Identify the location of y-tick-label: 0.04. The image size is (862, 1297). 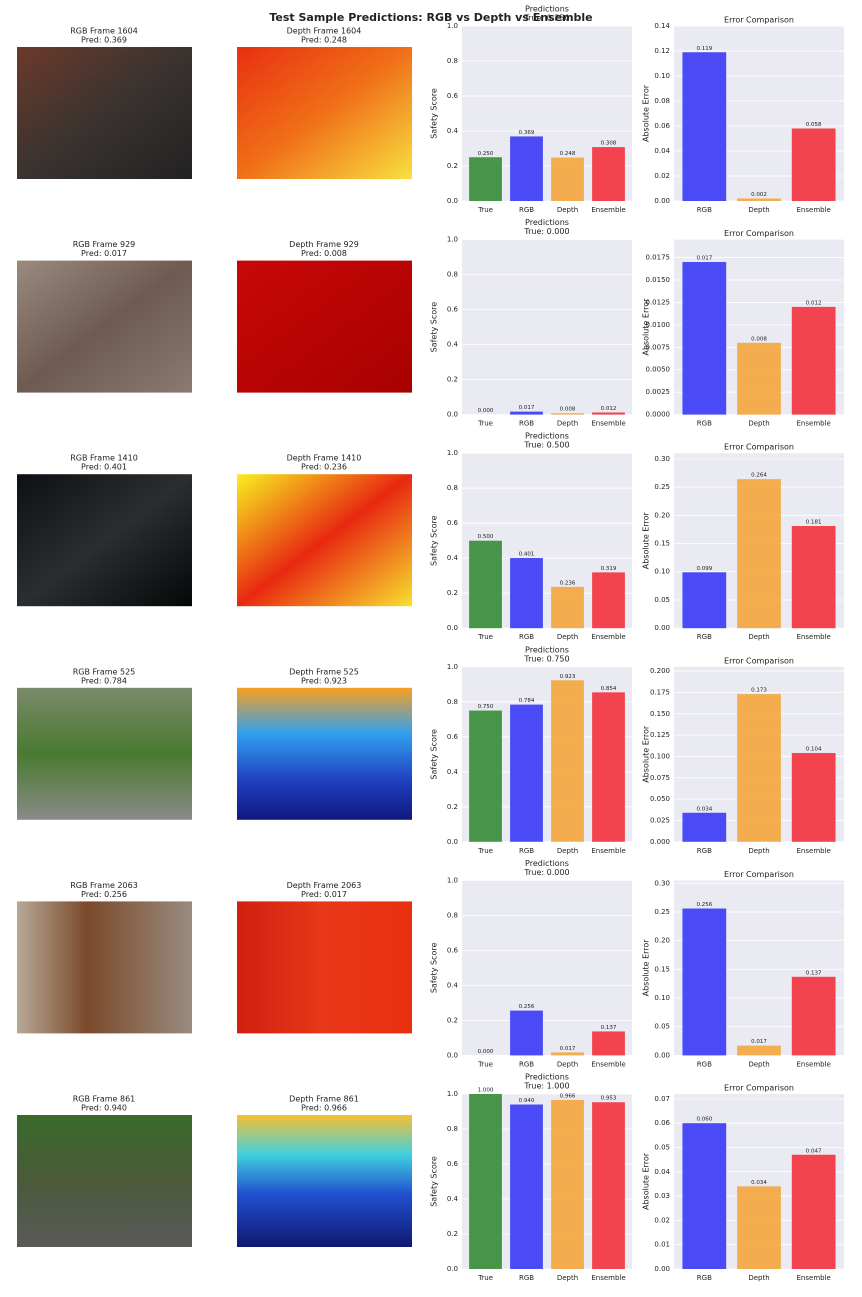
(662, 151).